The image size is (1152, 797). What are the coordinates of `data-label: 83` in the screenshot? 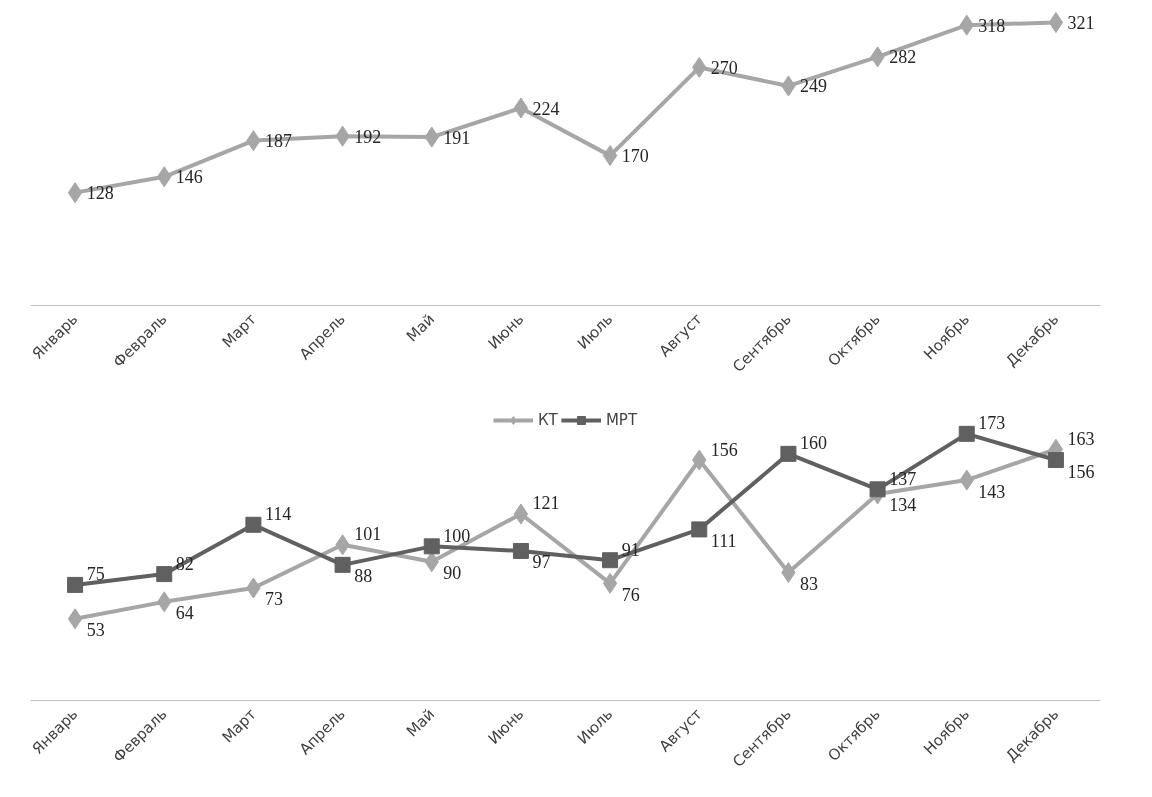 It's located at (809, 584).